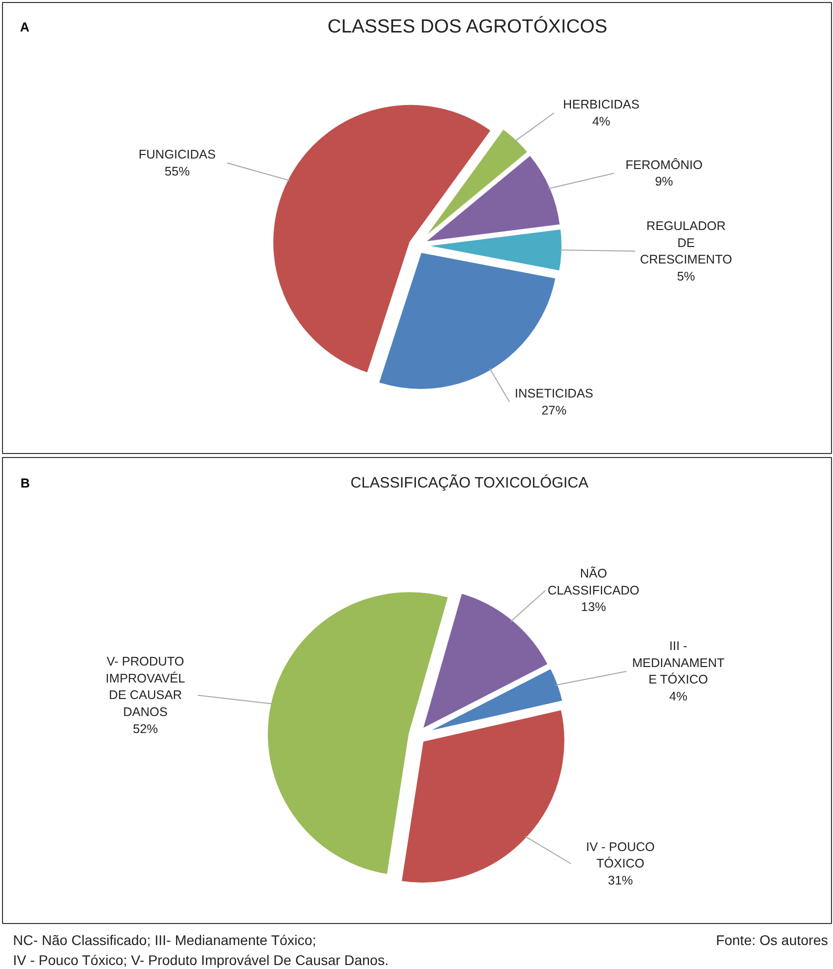 The width and height of the screenshot is (833, 969). Describe the element at coordinates (664, 165) in the screenshot. I see `slice-label: FEROMÔNIO` at that location.